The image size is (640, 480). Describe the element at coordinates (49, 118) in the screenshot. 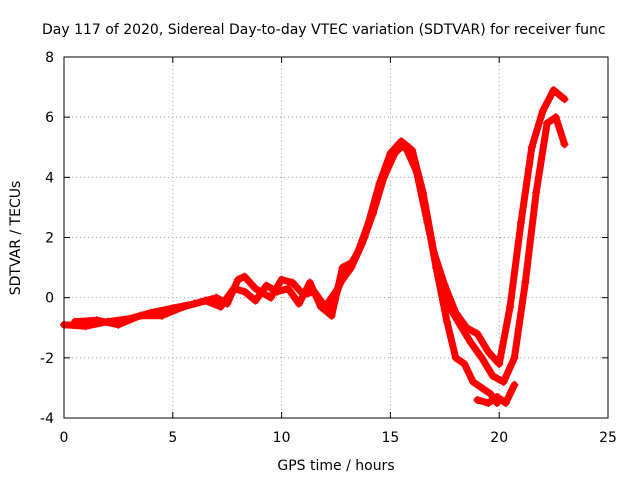

I see `y-tick-label: 6` at that location.